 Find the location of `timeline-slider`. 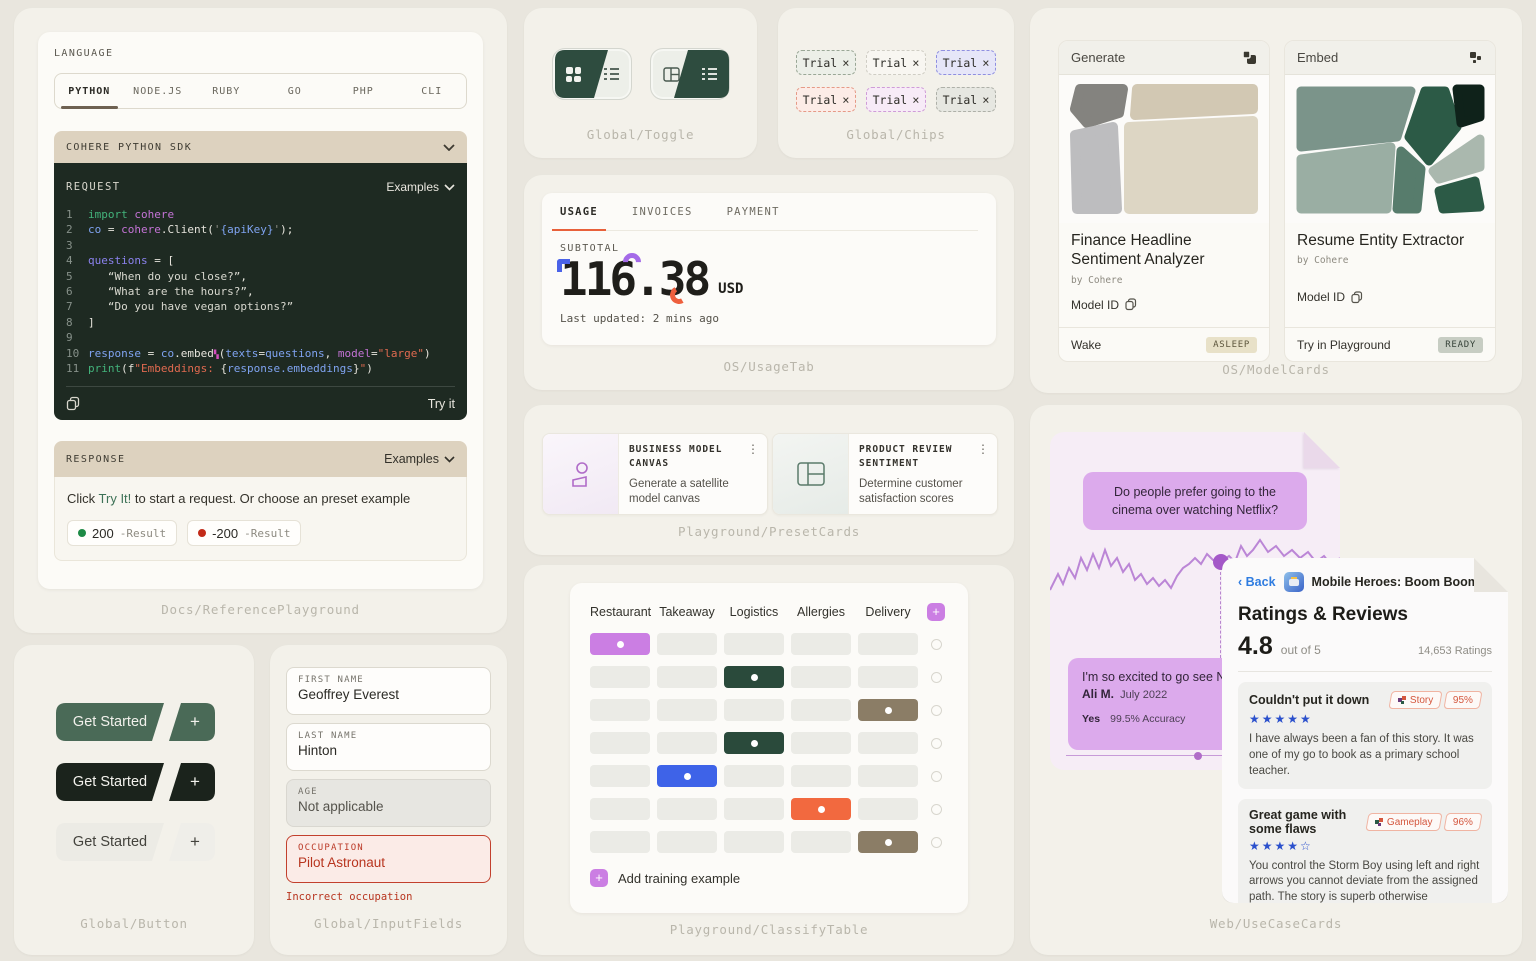

timeline-slider is located at coordinates (1195, 755).